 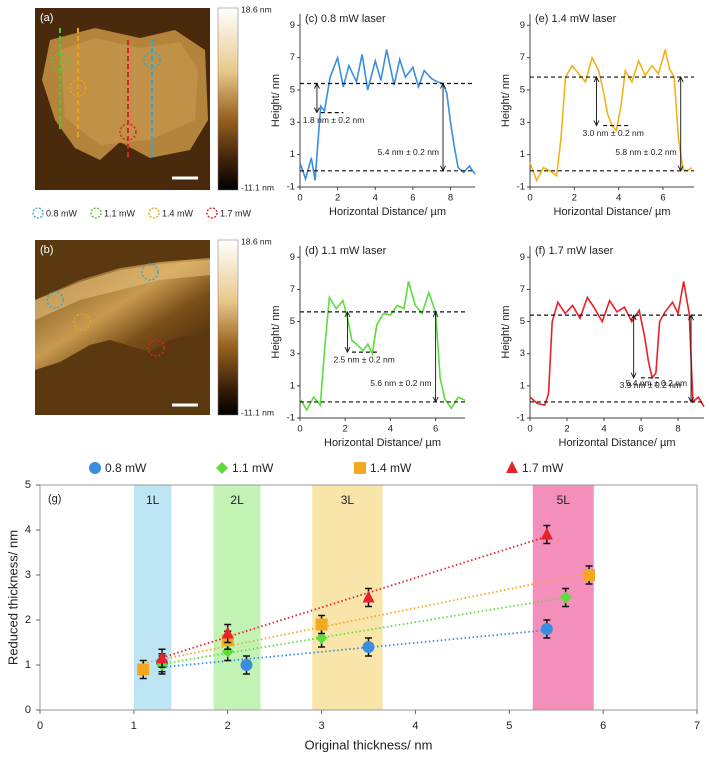 I want to click on panel-label: (g), so click(x=54, y=499).